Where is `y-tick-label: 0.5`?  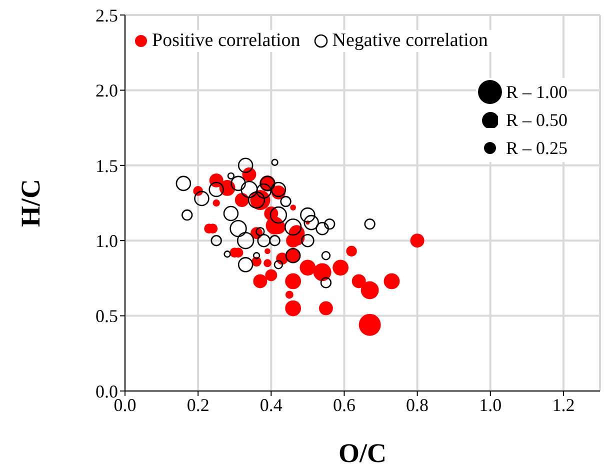
y-tick-label: 0.5 is located at coordinates (107, 316).